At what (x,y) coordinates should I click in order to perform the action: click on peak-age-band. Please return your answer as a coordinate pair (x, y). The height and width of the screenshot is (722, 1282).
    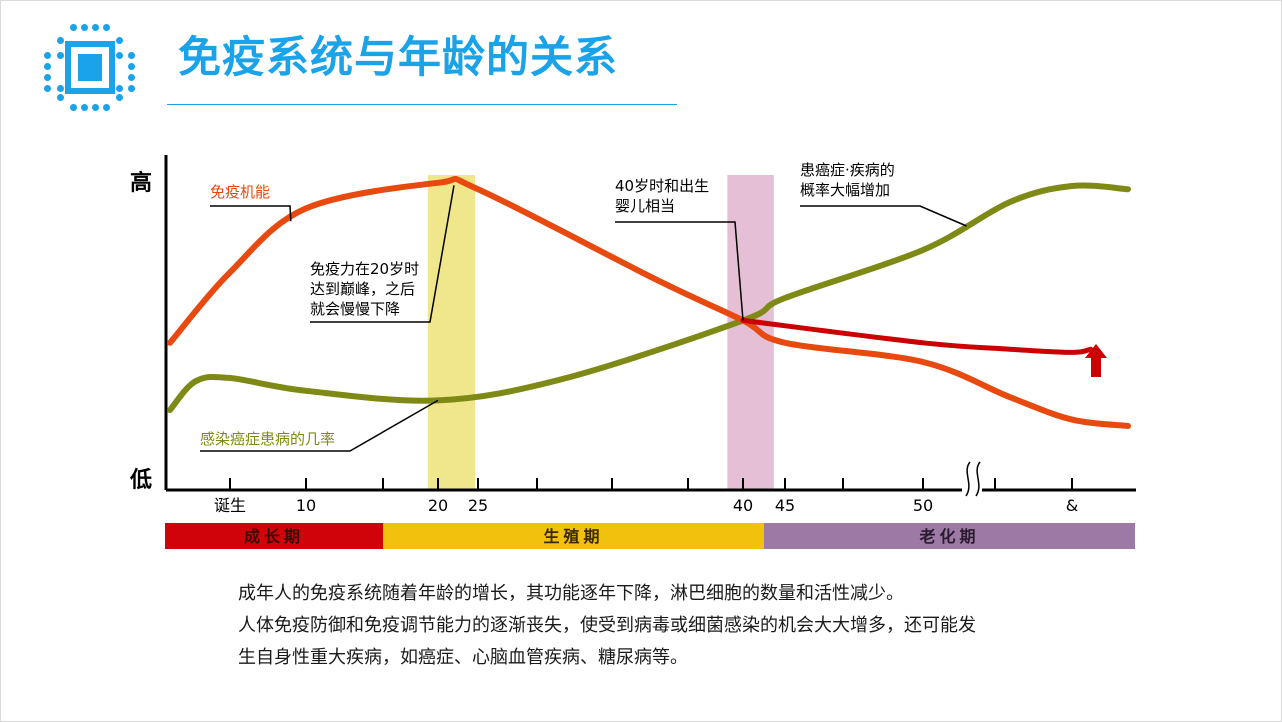
    Looking at the image, I should click on (451, 332).